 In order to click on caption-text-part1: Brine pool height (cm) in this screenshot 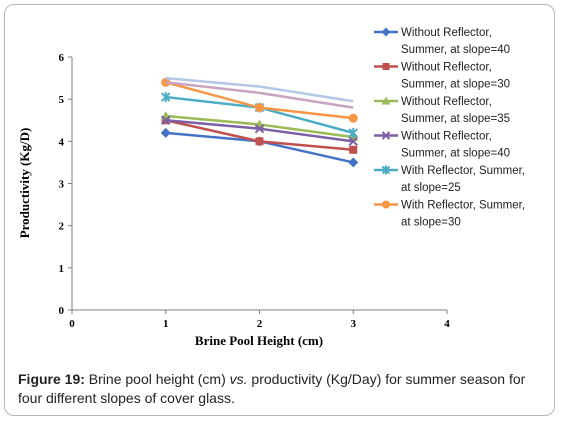, I will do `click(157, 379)`.